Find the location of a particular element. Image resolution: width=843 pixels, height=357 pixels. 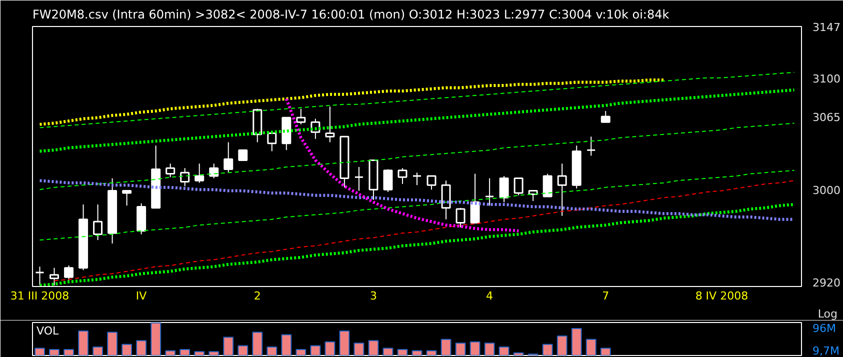

y-tick-label: 2920 is located at coordinates (826, 283).